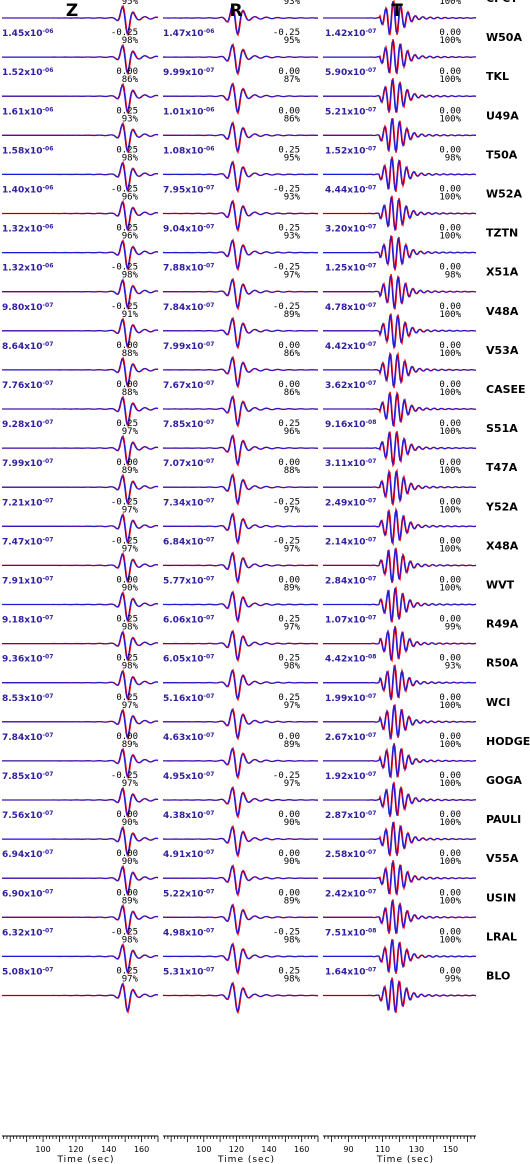 Image resolution: width=530 pixels, height=1164 pixels. I want to click on fit-percent-WVT-T: 100%, so click(450, 589).